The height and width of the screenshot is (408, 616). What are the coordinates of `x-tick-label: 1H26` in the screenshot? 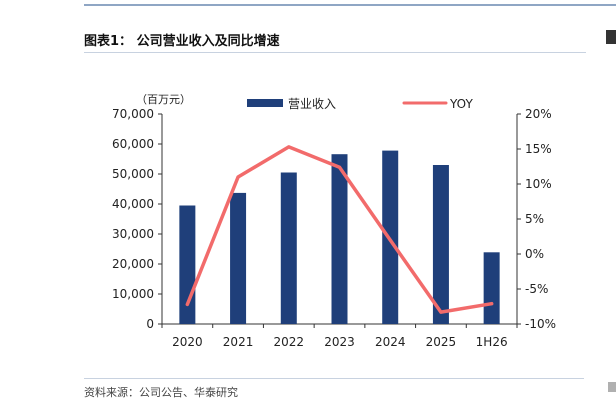 It's located at (492, 342).